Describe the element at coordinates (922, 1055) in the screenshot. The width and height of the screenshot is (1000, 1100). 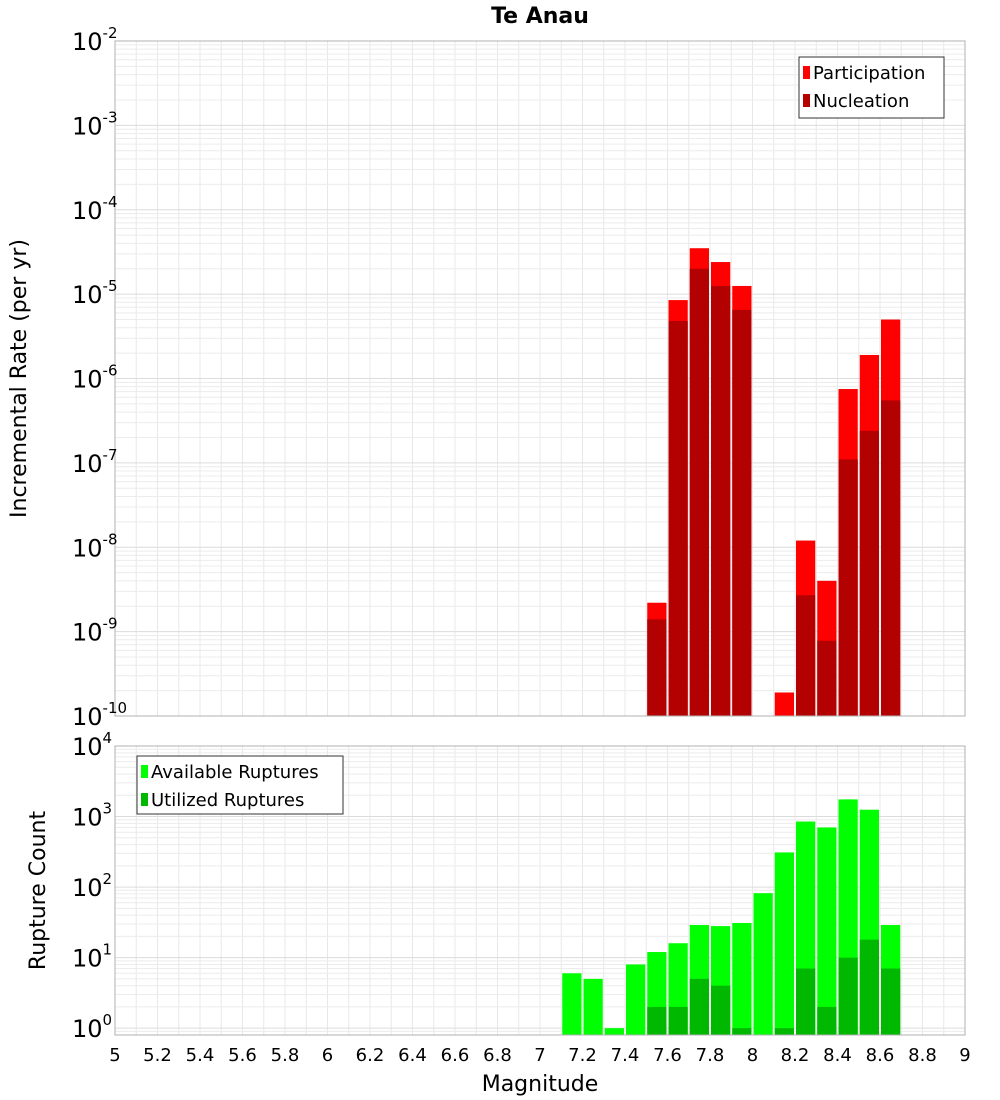
I see `x-tick-label: 8.8` at that location.